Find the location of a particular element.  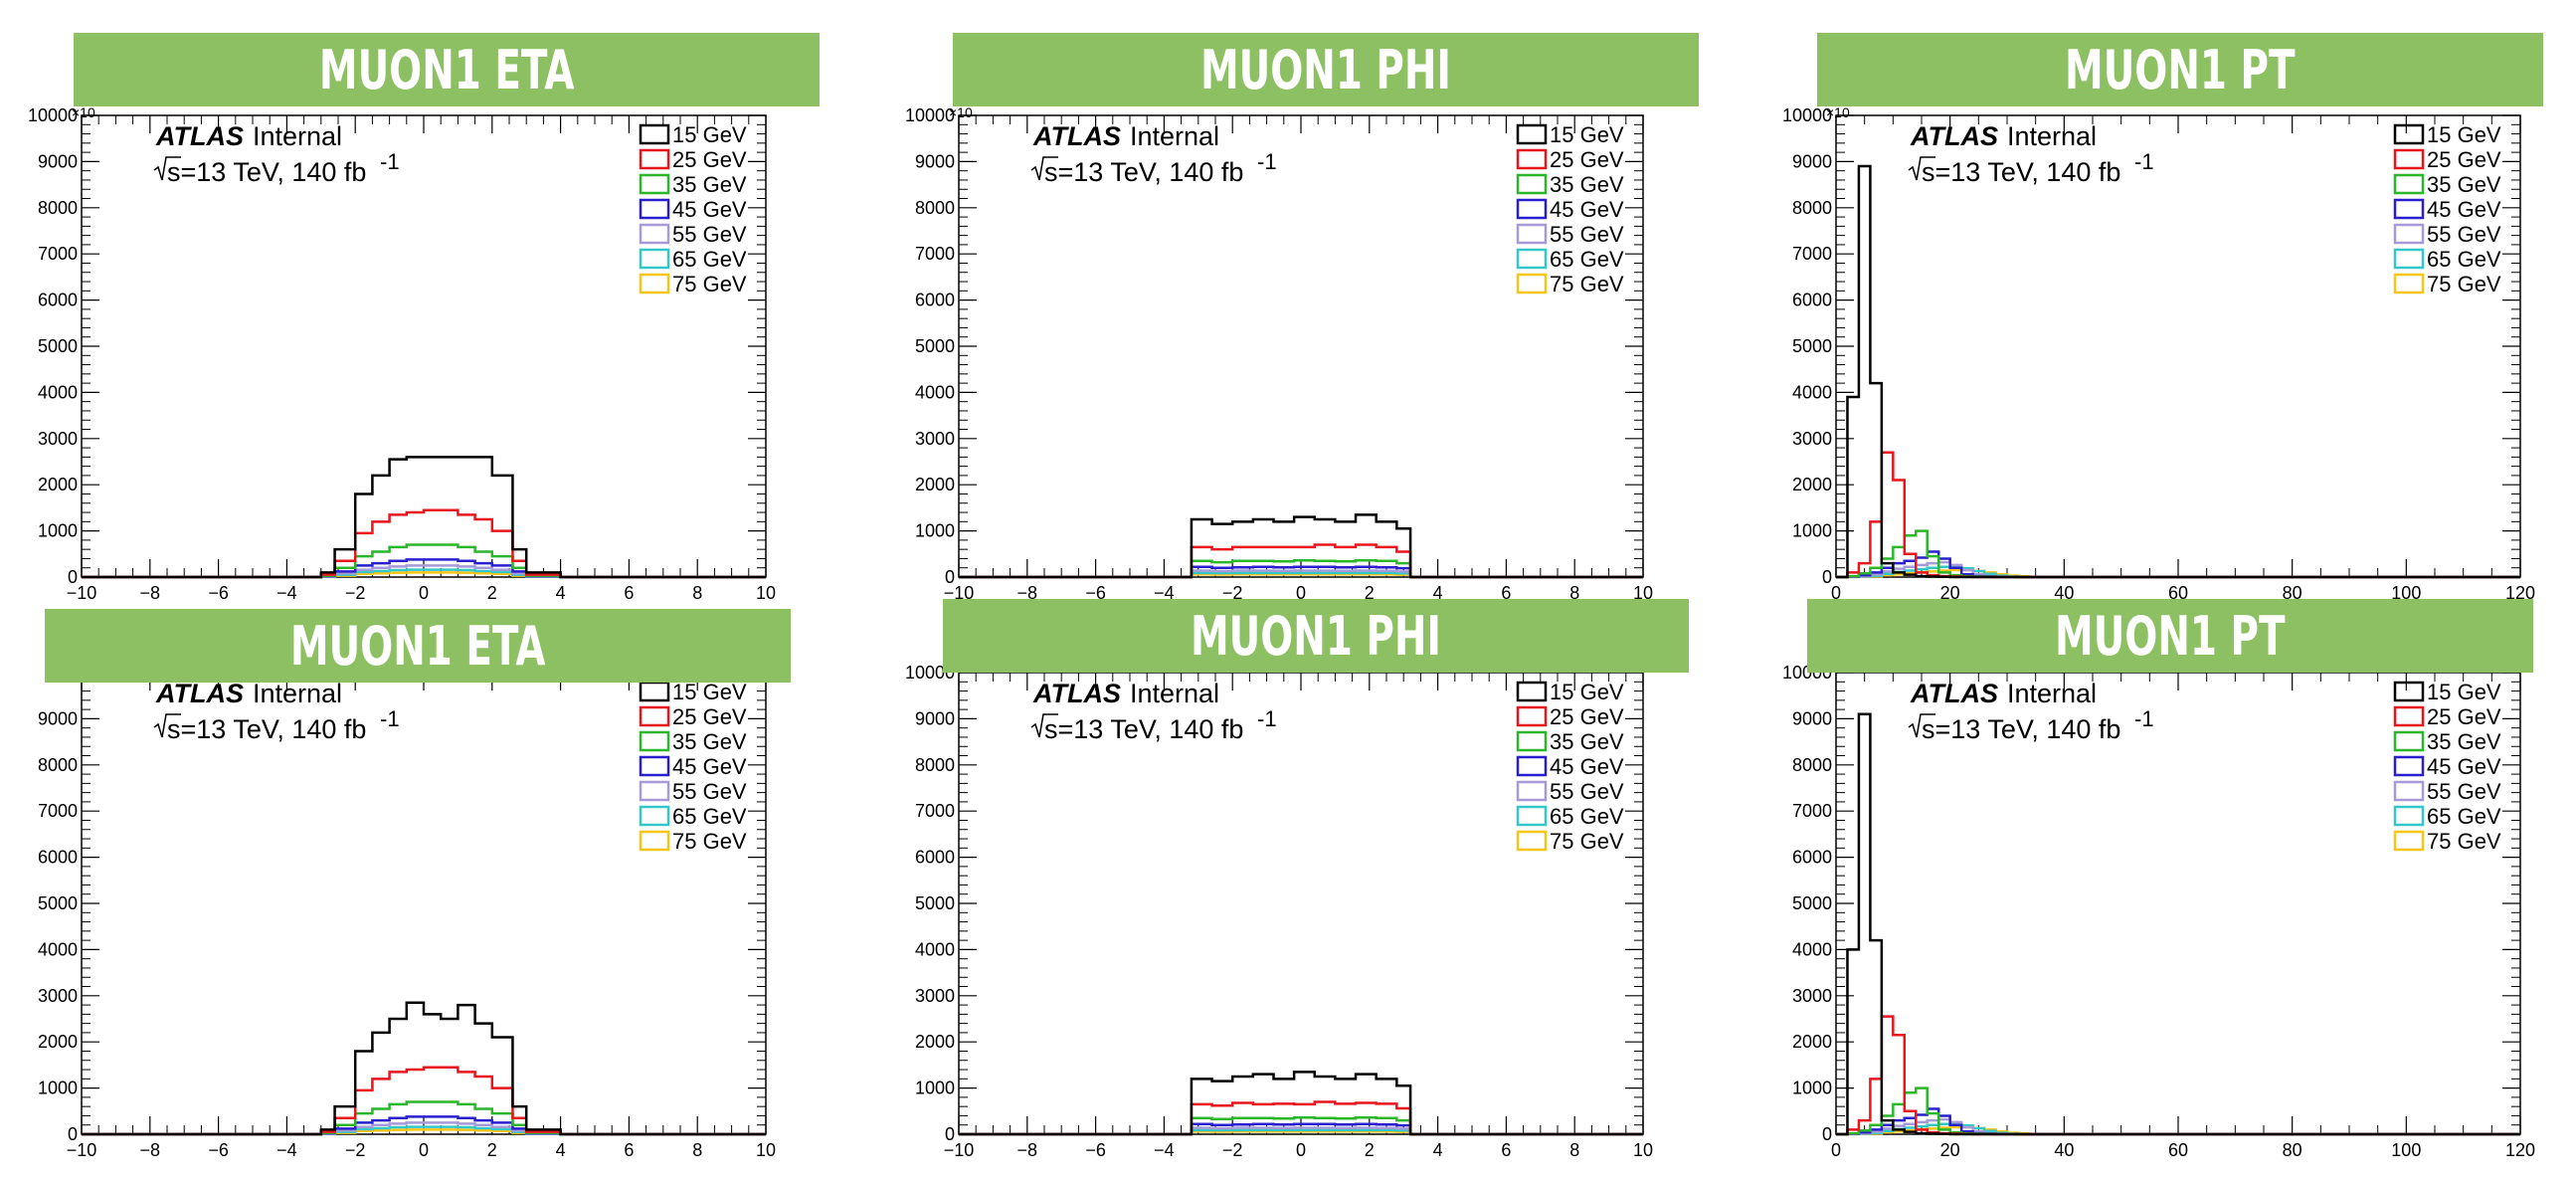

x-tick-label: 0 is located at coordinates (424, 1150).